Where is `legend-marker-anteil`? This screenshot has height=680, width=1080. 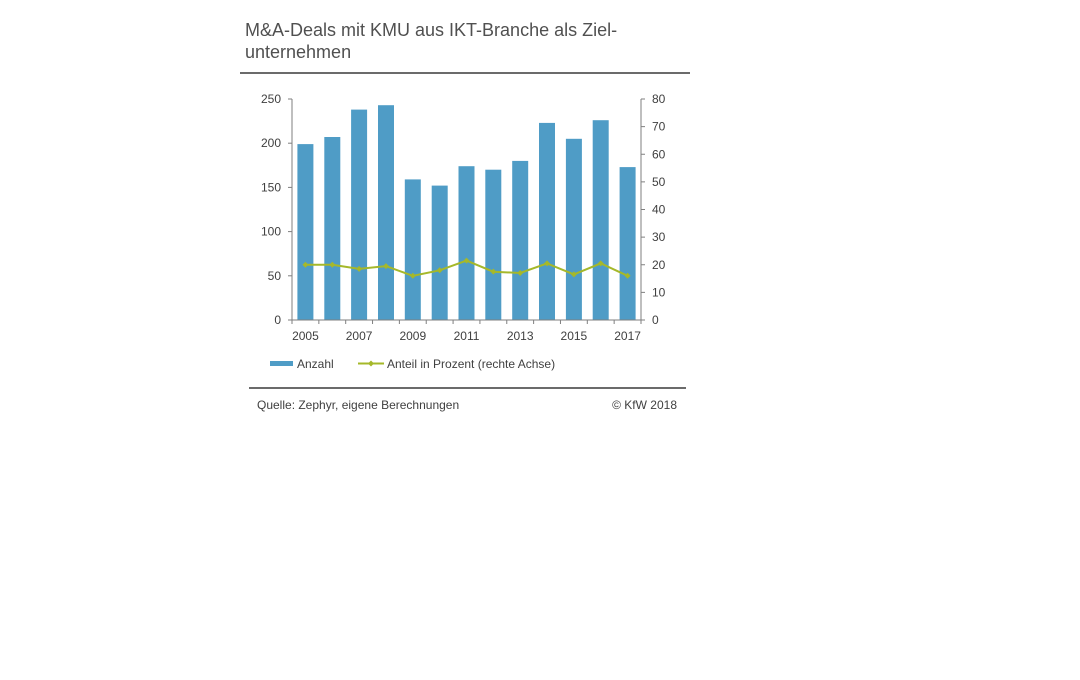
legend-marker-anteil is located at coordinates (371, 363).